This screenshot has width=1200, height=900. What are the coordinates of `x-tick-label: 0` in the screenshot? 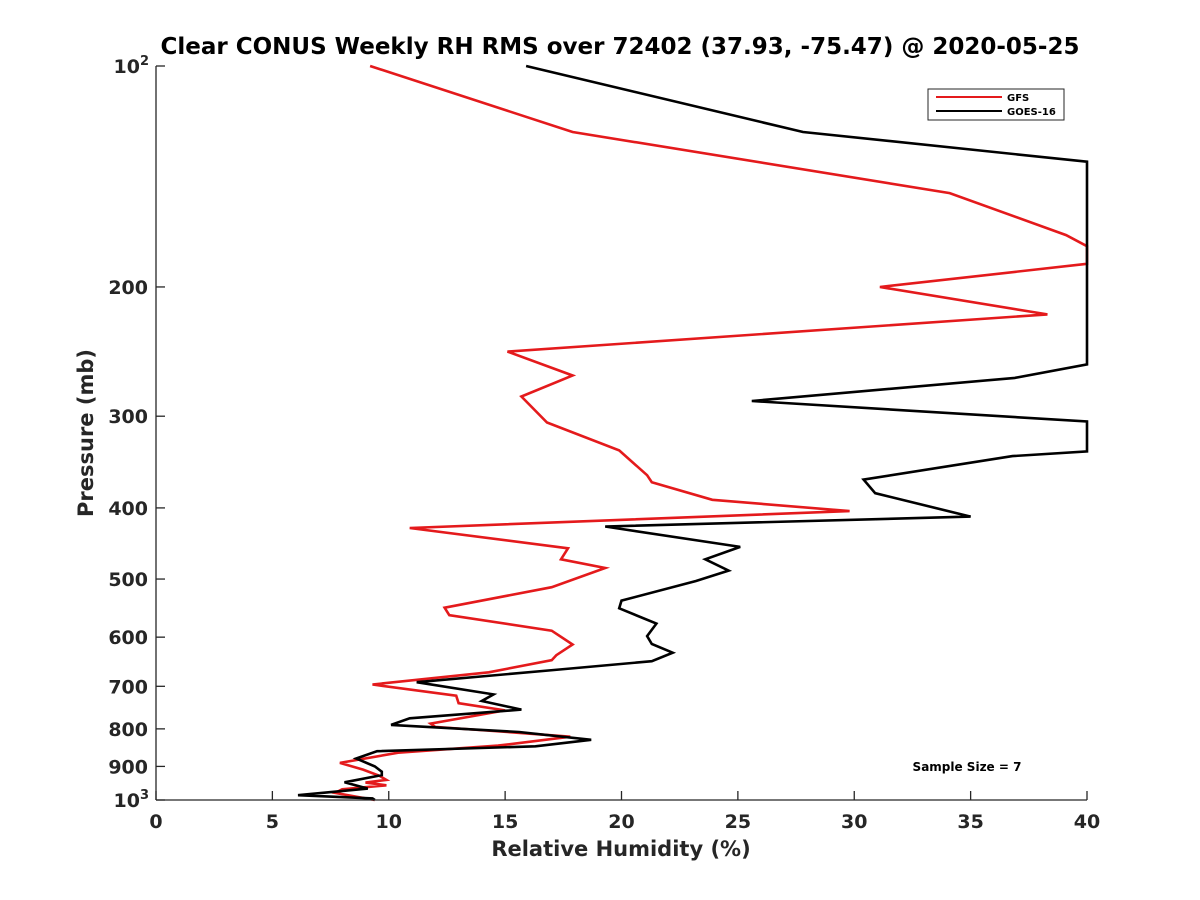 It's located at (155, 822).